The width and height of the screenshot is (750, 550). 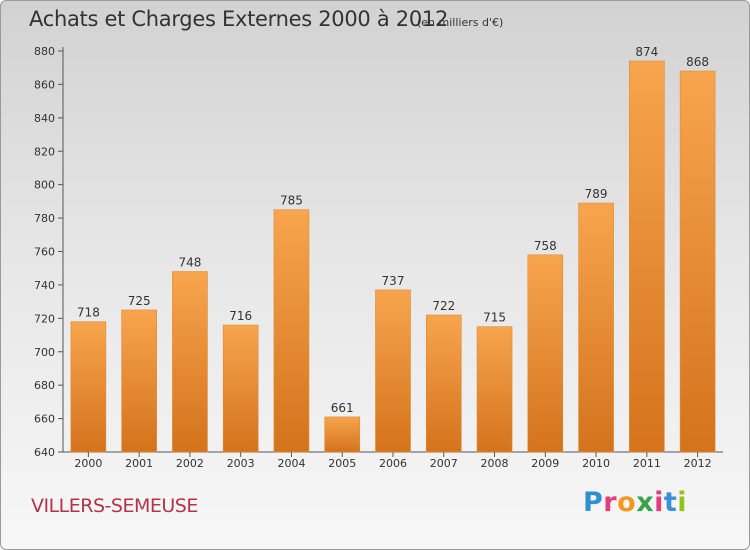 I want to click on data-label-2006: 737, so click(x=393, y=281).